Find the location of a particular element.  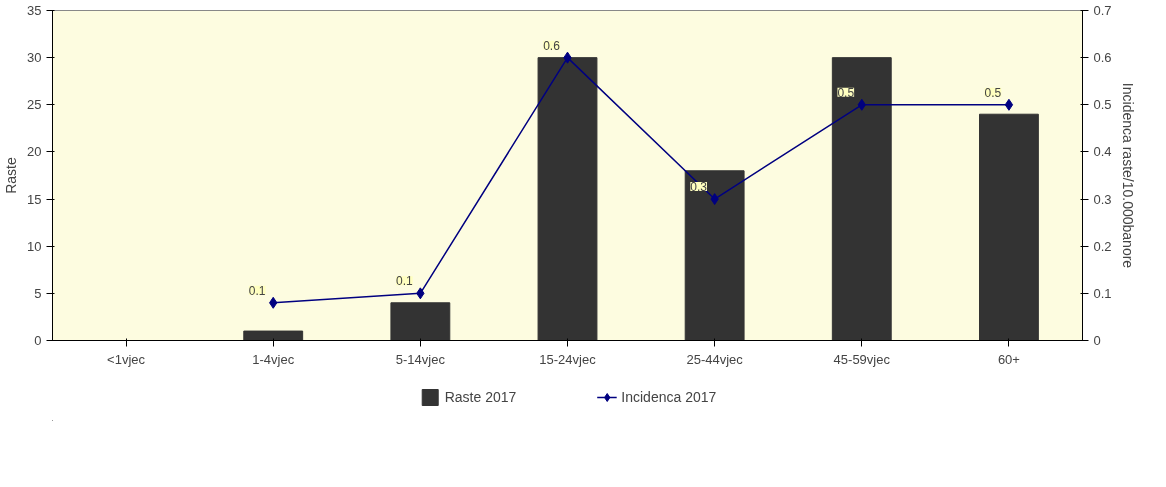

y-tick-label: 0 is located at coordinates (38, 340).